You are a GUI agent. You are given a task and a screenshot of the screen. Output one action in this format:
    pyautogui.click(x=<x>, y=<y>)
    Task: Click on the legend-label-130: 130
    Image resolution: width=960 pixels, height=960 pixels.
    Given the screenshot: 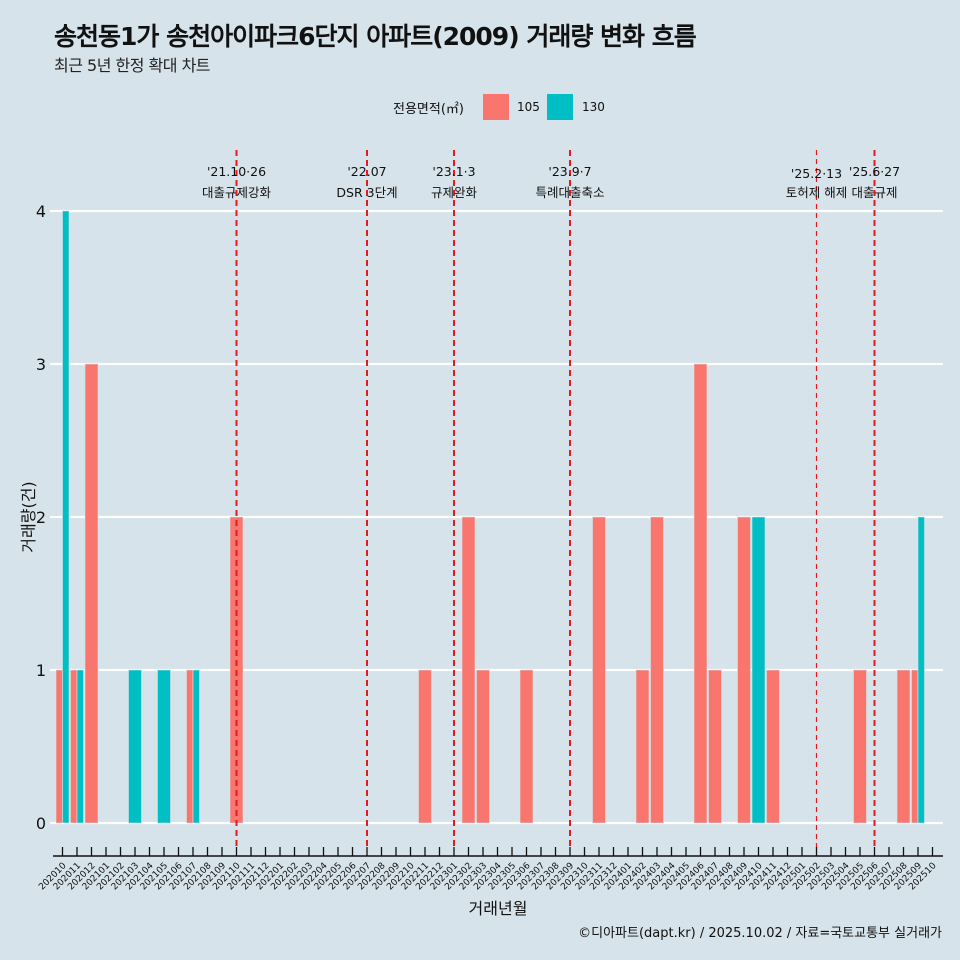 What is the action you would take?
    pyautogui.click(x=593, y=107)
    